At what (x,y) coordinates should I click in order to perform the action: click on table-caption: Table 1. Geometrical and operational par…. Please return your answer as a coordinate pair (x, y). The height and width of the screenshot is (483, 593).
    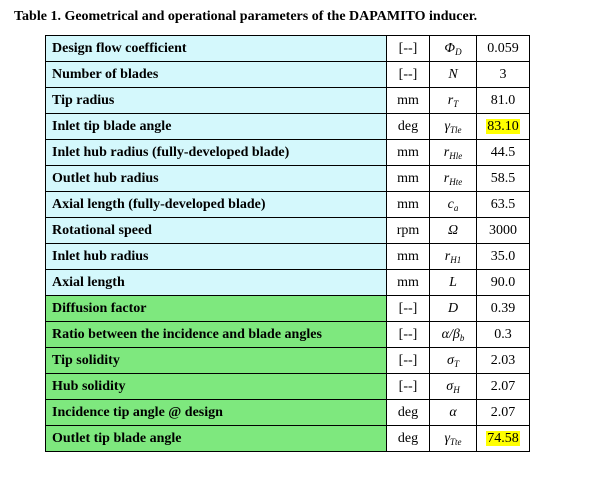
    Looking at the image, I should click on (246, 16).